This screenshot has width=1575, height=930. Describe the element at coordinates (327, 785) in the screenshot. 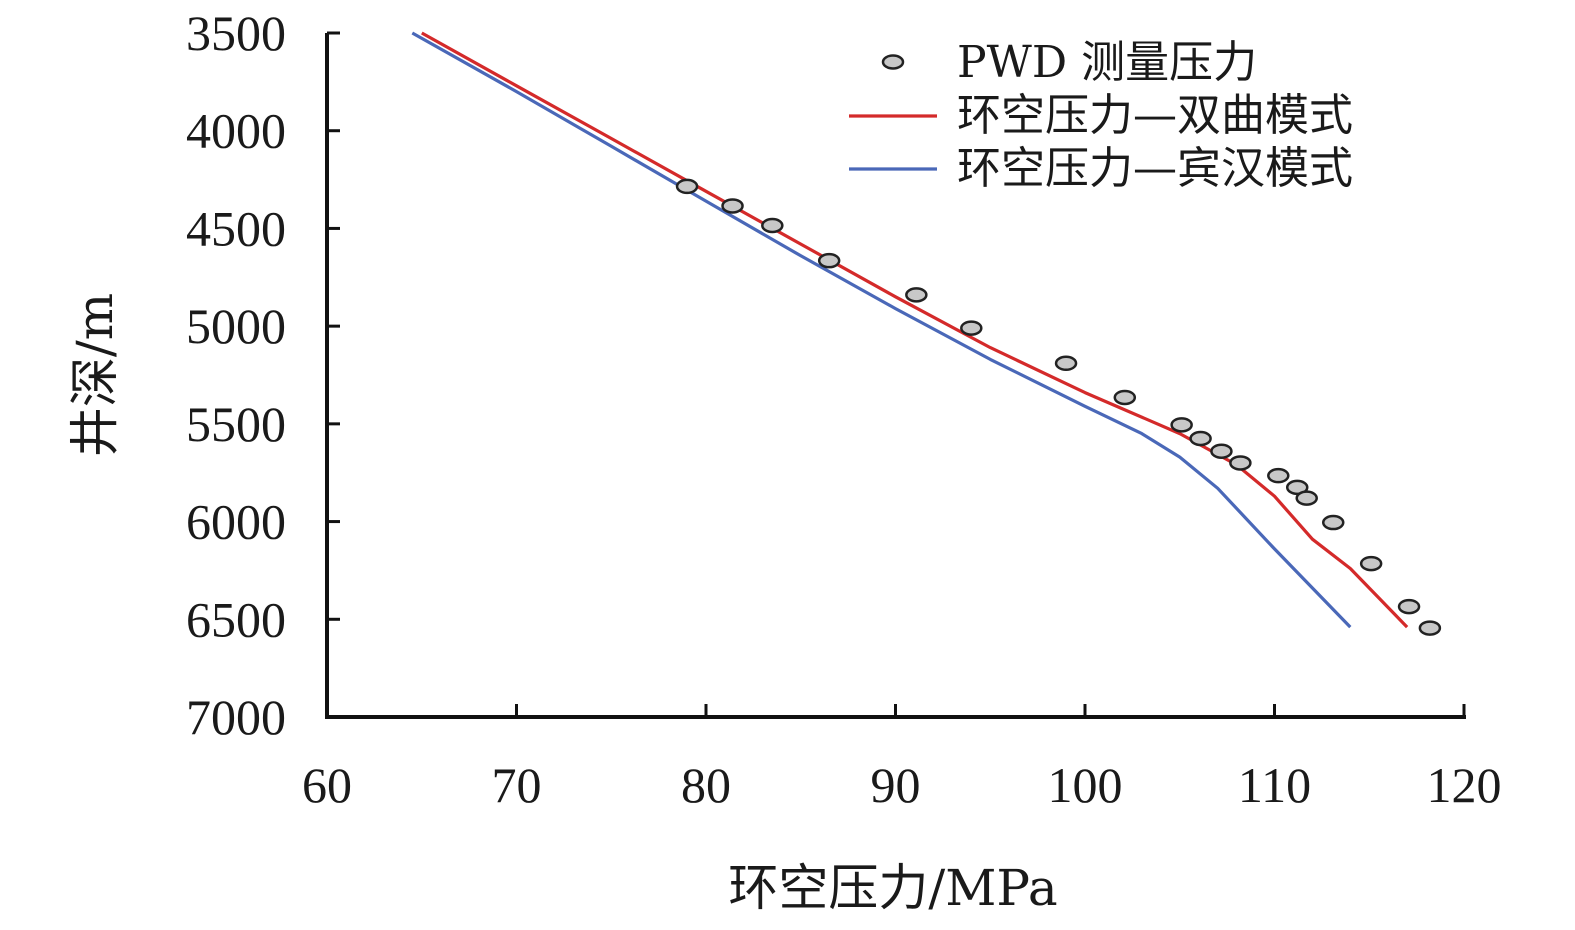

I see `x-tick-label: 60` at that location.